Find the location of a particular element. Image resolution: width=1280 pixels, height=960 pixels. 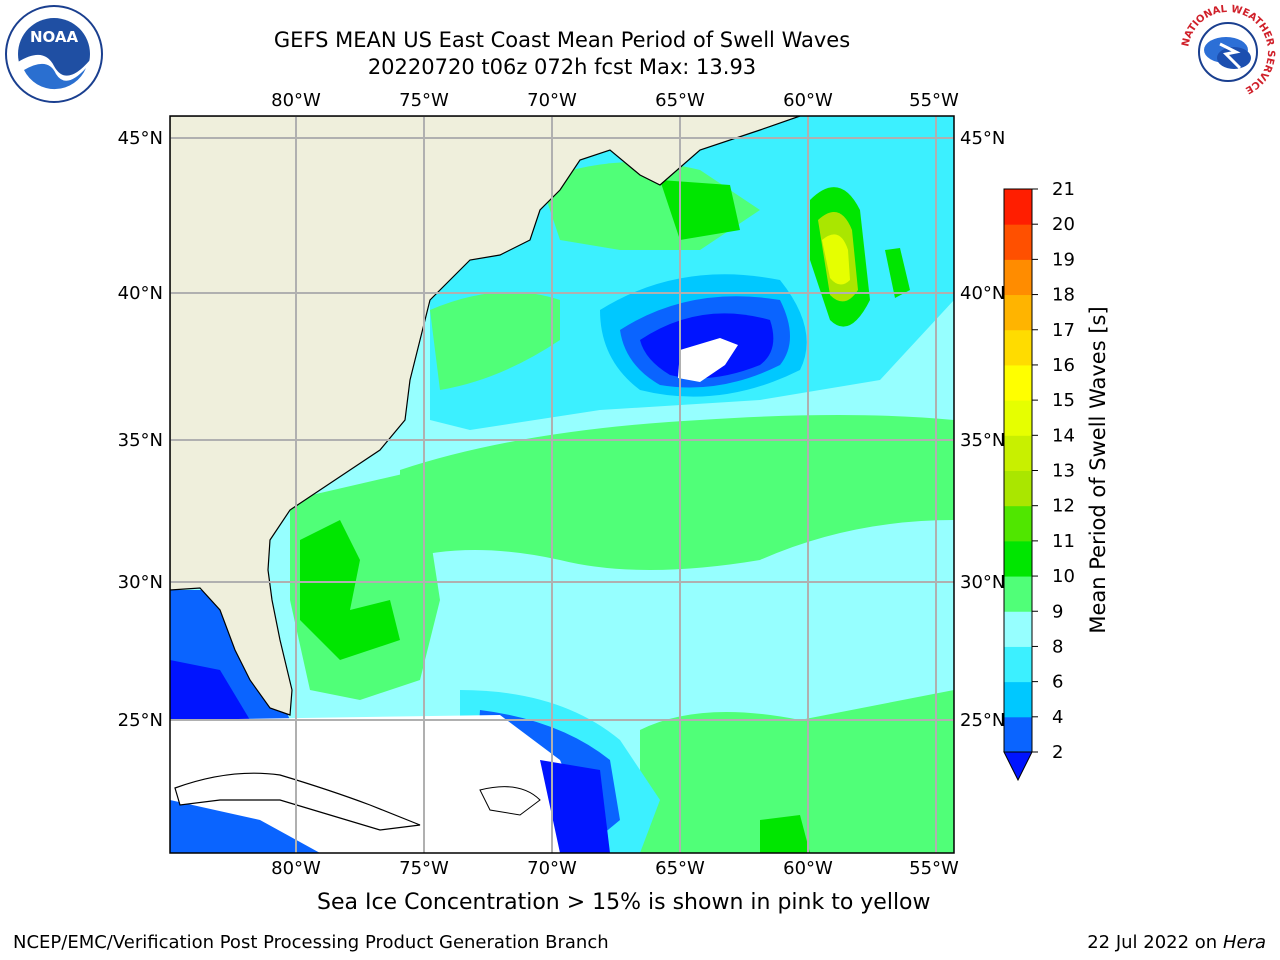

field-band-9to10 is located at coordinates (677, 492).